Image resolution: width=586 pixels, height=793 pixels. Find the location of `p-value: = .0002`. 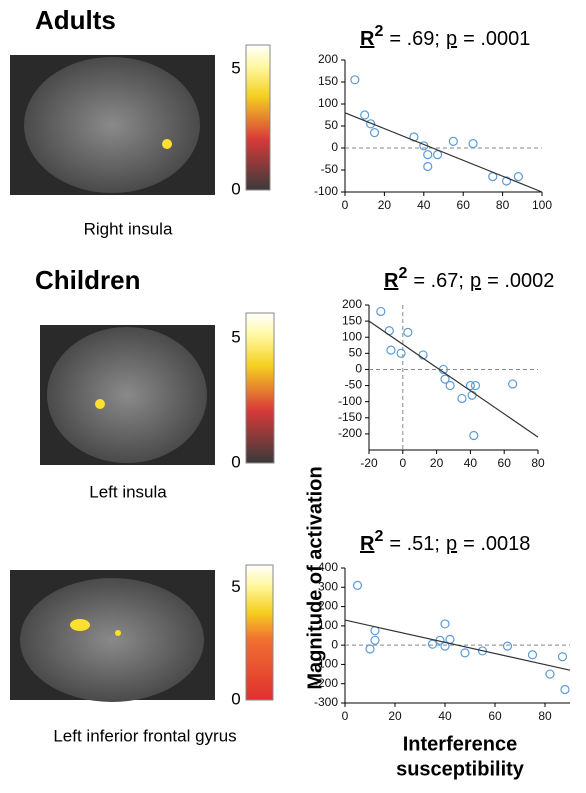

p-value: = .0002 is located at coordinates (520, 281).